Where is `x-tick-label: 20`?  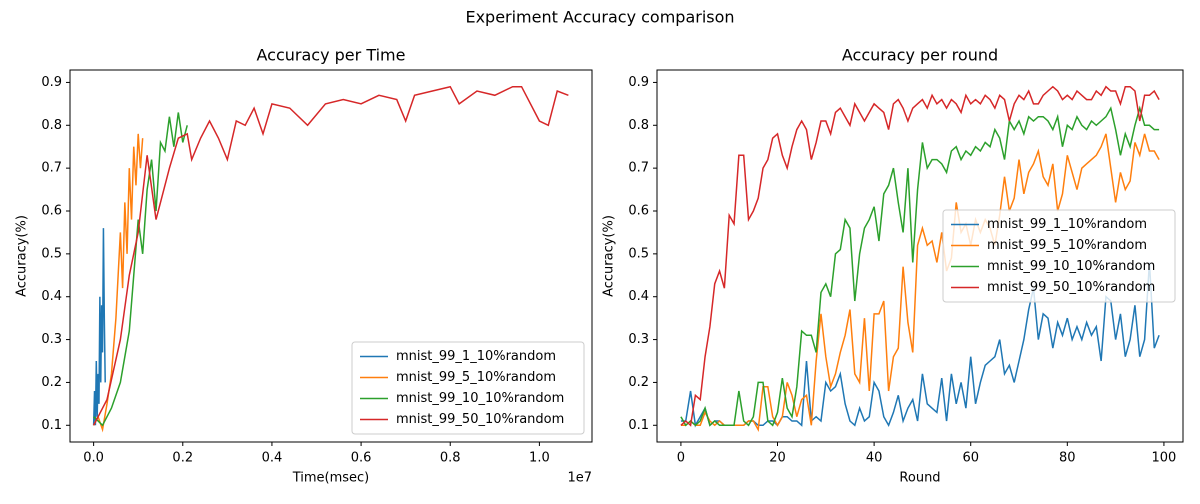
x-tick-label: 20 is located at coordinates (777, 458).